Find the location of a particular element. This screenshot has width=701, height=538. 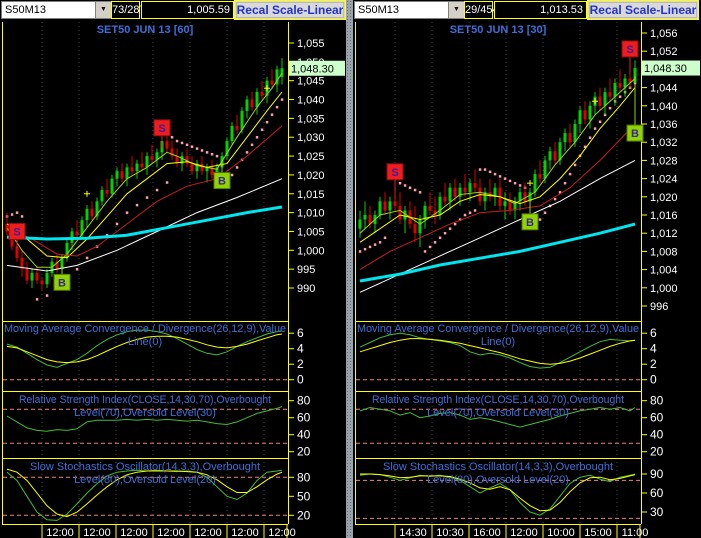

svg-text: 15:00 is located at coordinates (598, 532).